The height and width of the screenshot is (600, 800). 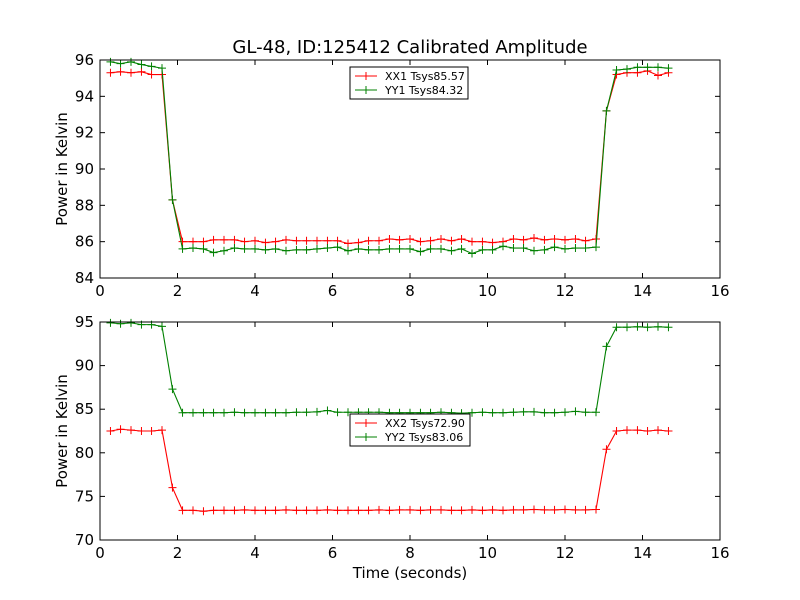 I want to click on x-tick-label: 4, so click(x=255, y=291).